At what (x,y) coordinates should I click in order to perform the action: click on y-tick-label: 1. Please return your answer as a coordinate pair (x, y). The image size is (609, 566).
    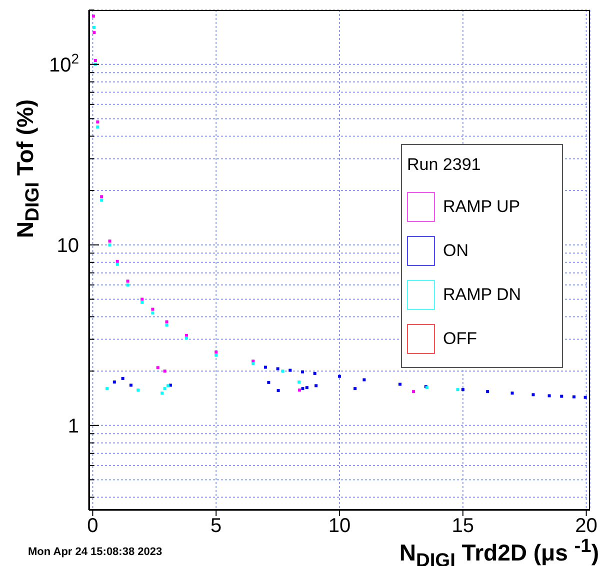
    Looking at the image, I should click on (73, 426).